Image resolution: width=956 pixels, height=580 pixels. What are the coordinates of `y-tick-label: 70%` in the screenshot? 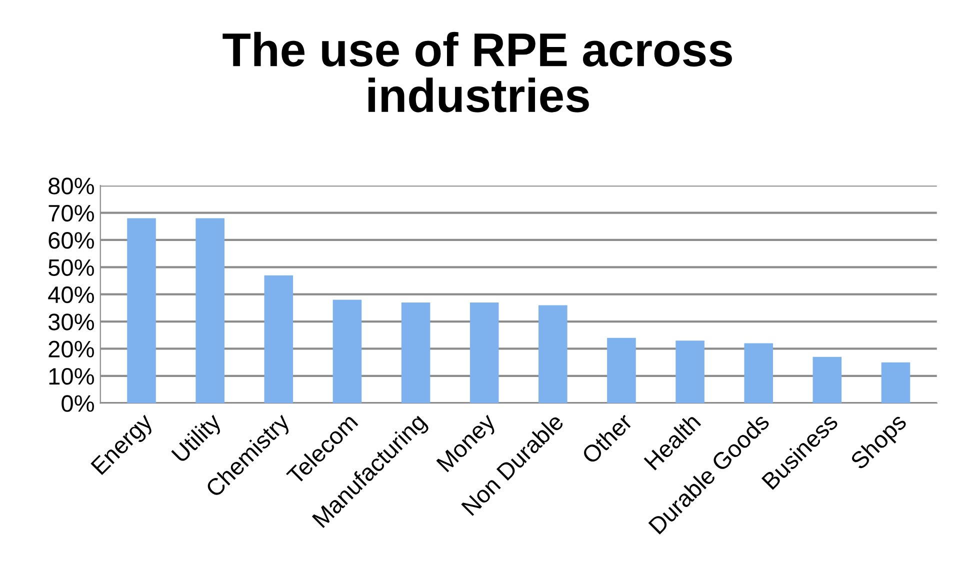 It's located at (71, 213).